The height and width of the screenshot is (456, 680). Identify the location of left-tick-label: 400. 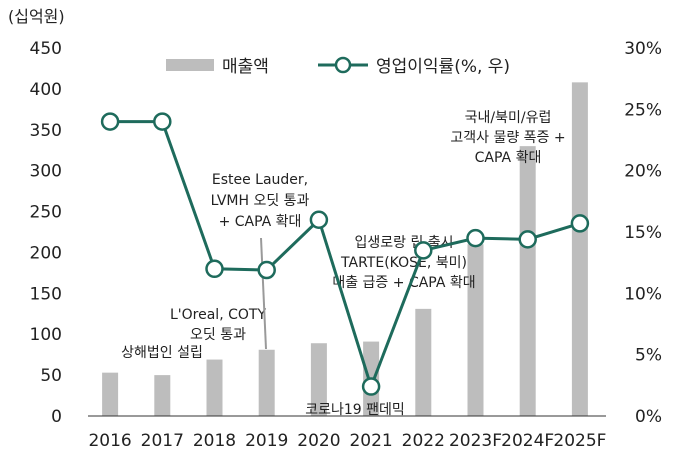
(46, 90).